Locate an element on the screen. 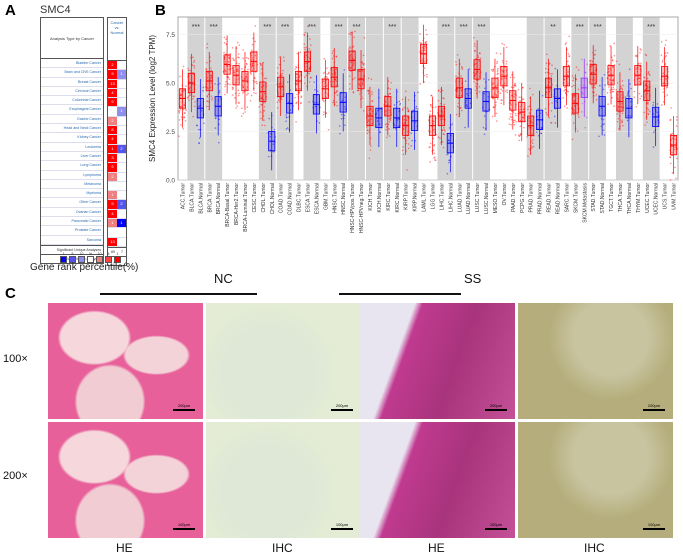  scale-bar-label: 200μm is located at coordinates (184, 405).